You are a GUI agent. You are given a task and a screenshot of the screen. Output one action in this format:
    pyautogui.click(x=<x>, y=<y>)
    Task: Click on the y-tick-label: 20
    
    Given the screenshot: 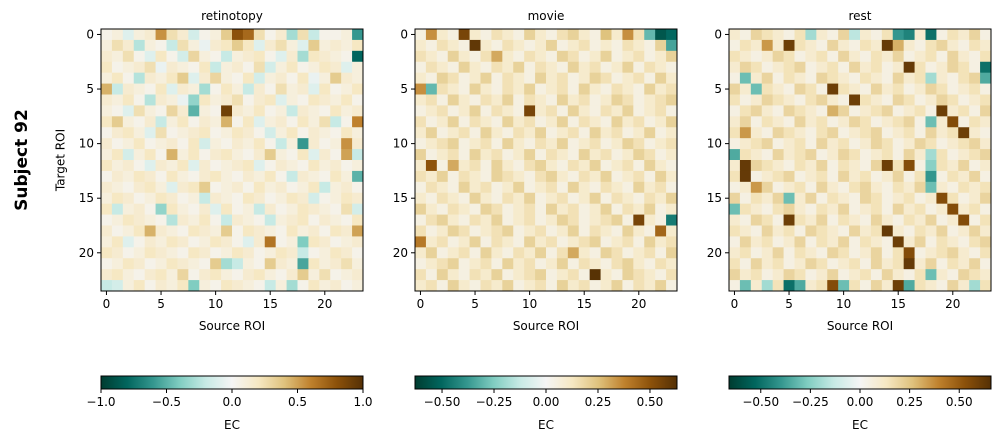 What is the action you would take?
    pyautogui.click(x=400, y=253)
    